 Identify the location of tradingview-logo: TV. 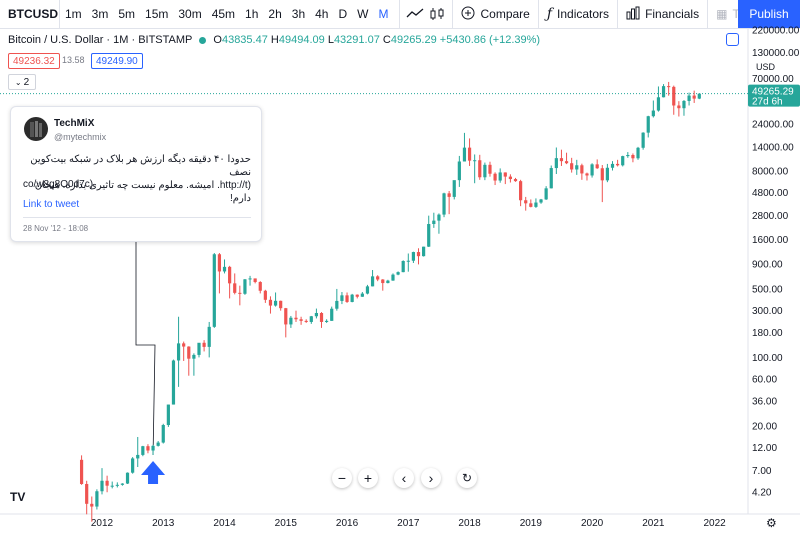
(18, 497).